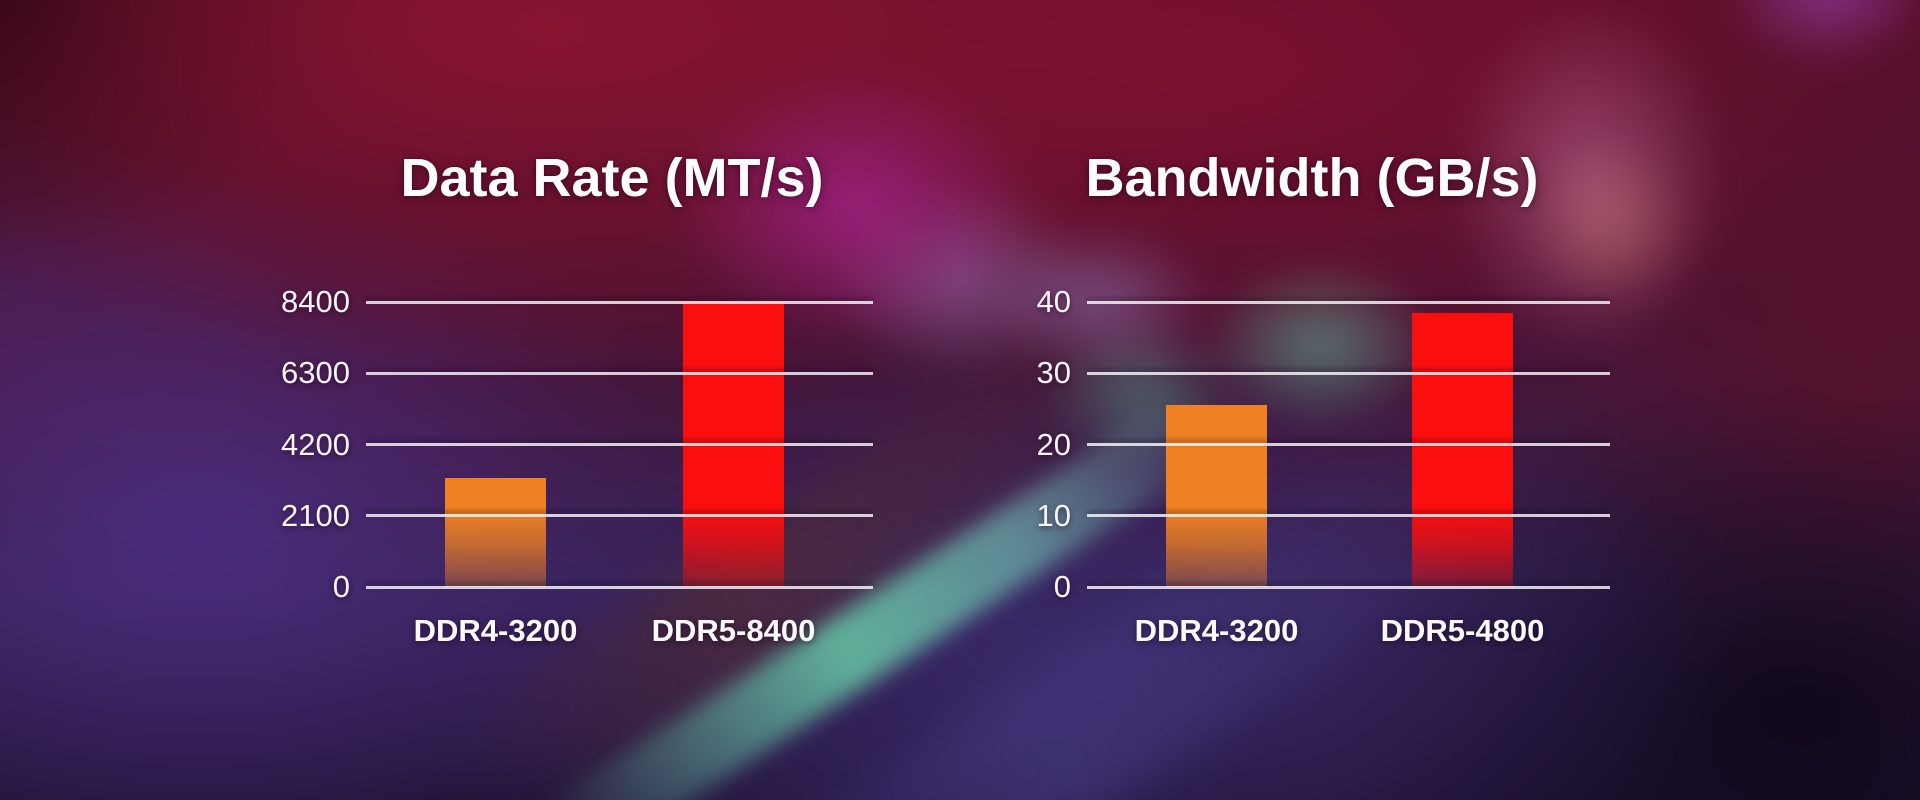 The width and height of the screenshot is (1920, 800). Describe the element at coordinates (612, 178) in the screenshot. I see `chart-title-data-rate: Data Rate (MT/s)` at that location.